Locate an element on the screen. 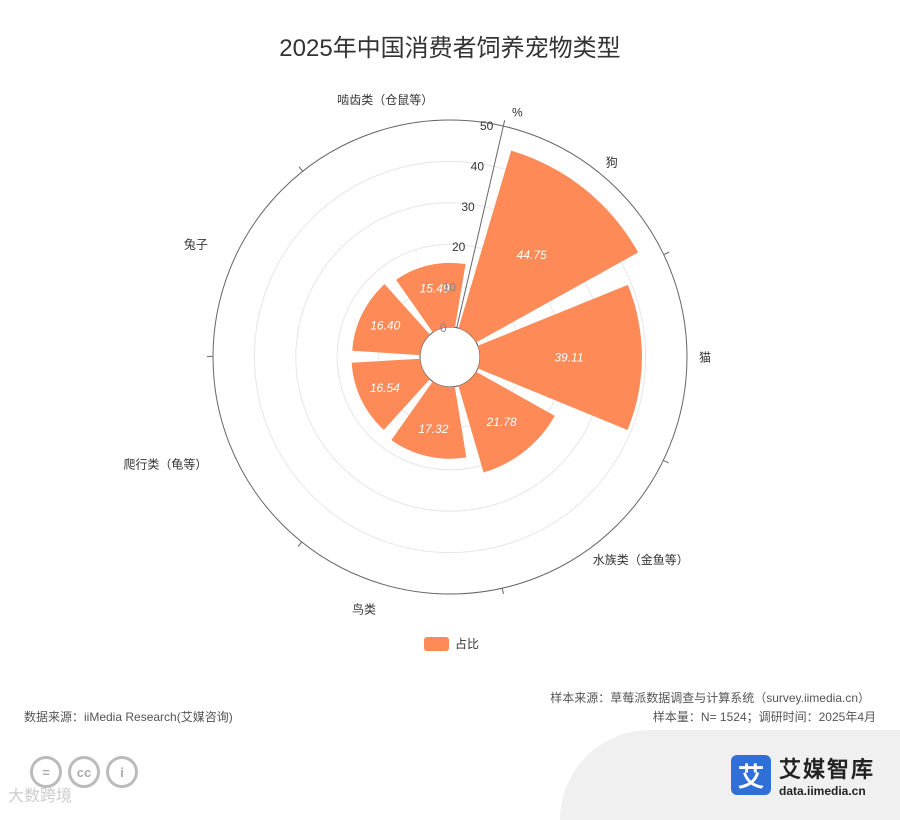  radial-unit-label: % is located at coordinates (517, 112).